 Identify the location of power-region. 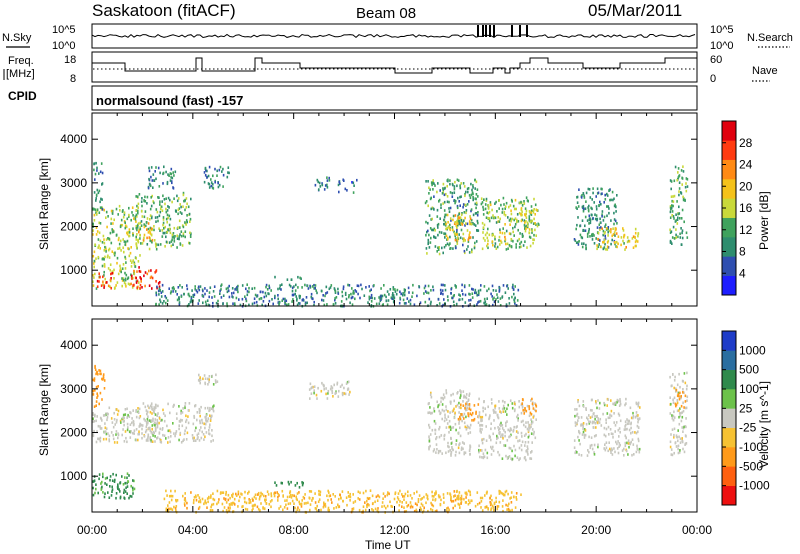
(530, 220).